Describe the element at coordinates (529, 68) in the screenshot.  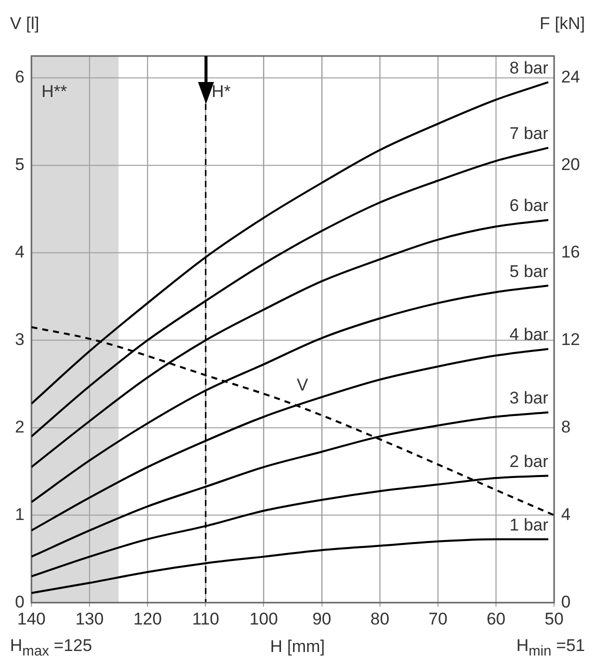
I see `series-label: 8 bar` at that location.